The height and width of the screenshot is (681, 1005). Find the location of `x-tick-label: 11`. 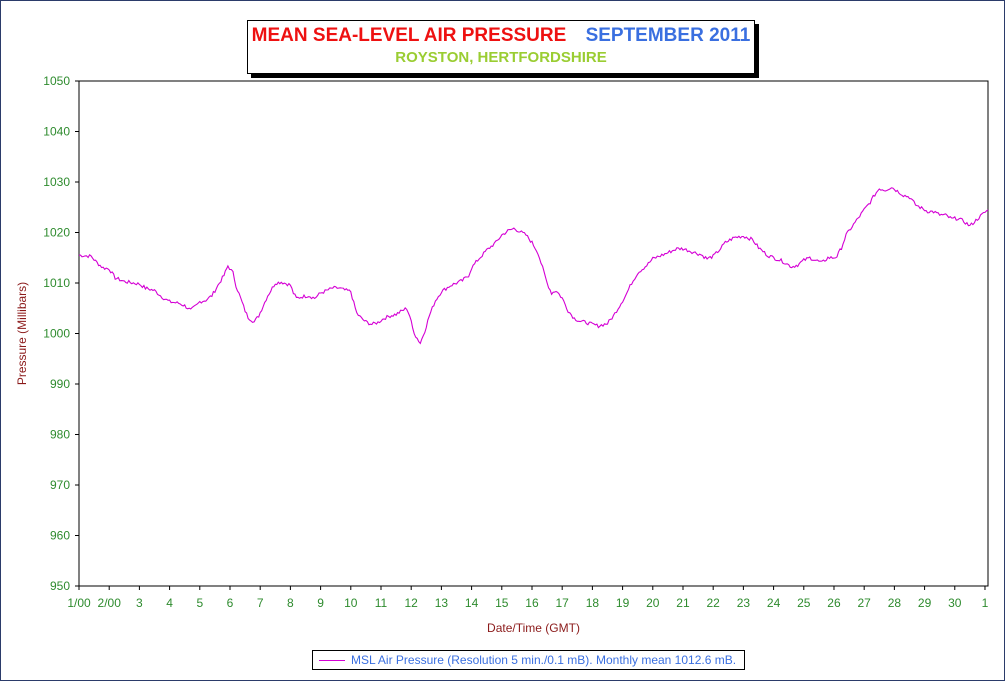

x-tick-label: 11 is located at coordinates (381, 603).